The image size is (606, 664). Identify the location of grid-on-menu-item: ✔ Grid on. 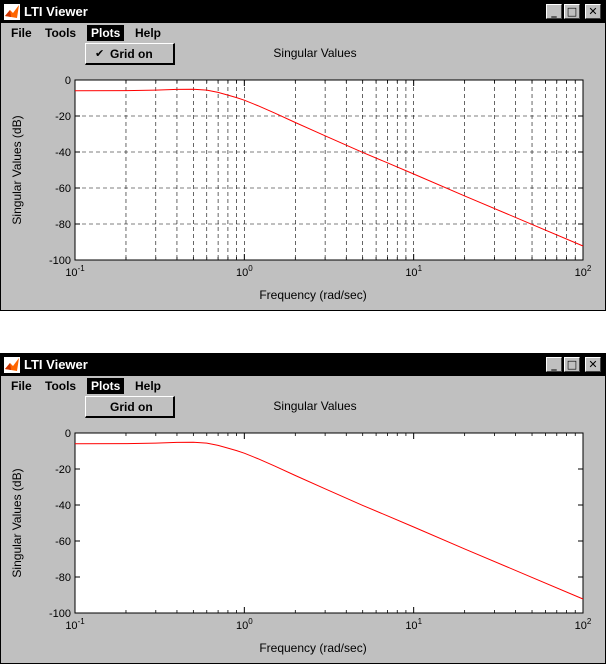
(130, 54).